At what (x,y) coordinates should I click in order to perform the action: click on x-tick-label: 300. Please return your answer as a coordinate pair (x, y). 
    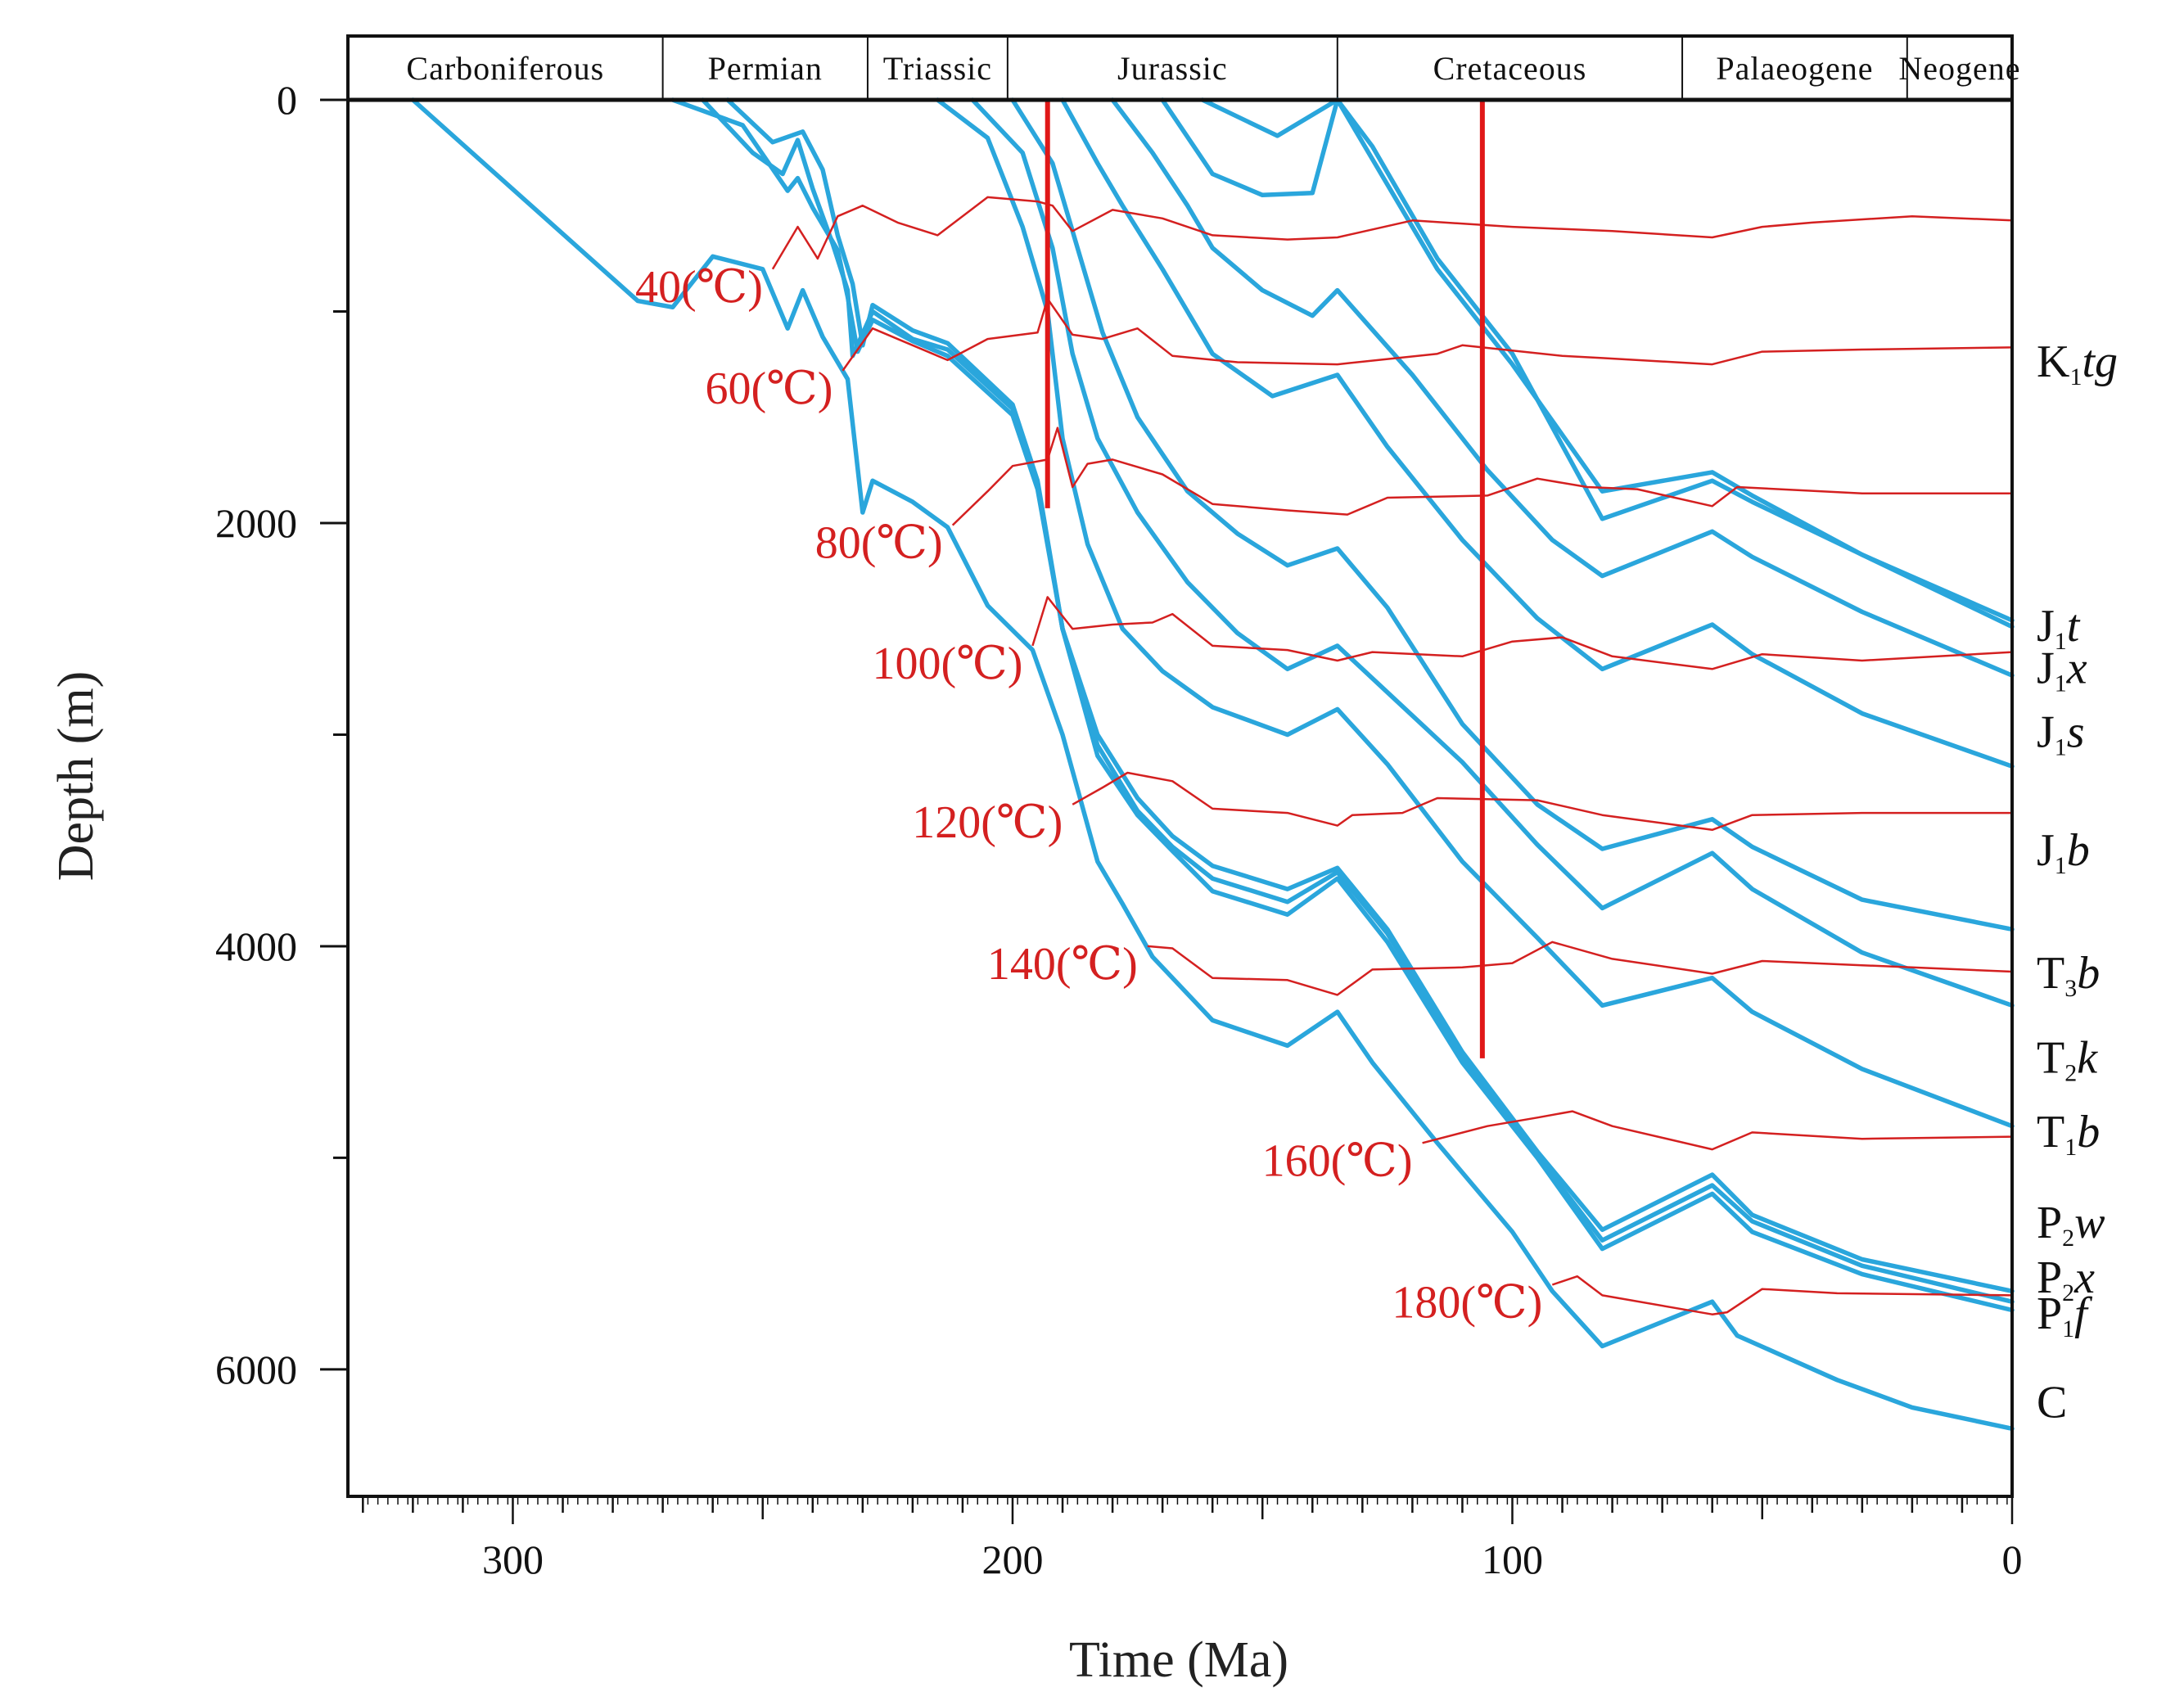
    Looking at the image, I should click on (513, 1559).